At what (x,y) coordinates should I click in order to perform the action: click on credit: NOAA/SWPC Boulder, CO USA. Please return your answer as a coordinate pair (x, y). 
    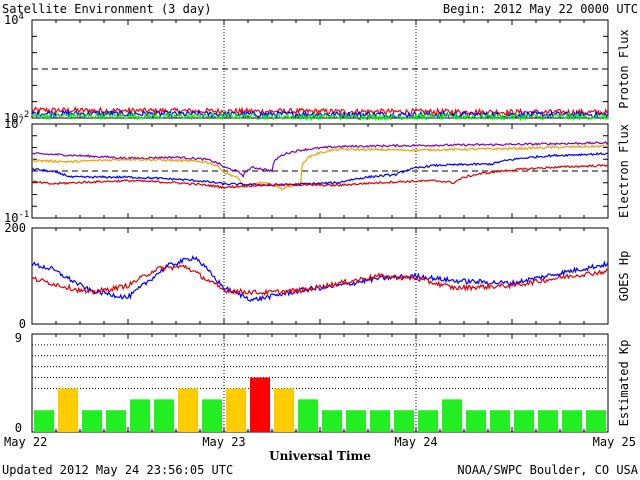
    Looking at the image, I should click on (547, 470).